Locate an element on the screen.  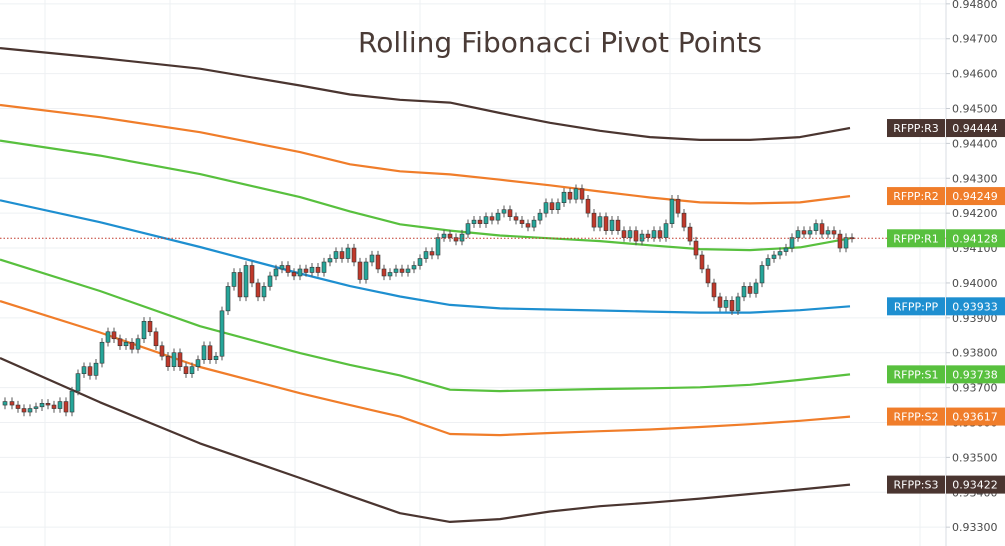
price-tick-label-0: 0.94800 is located at coordinates (975, 5).